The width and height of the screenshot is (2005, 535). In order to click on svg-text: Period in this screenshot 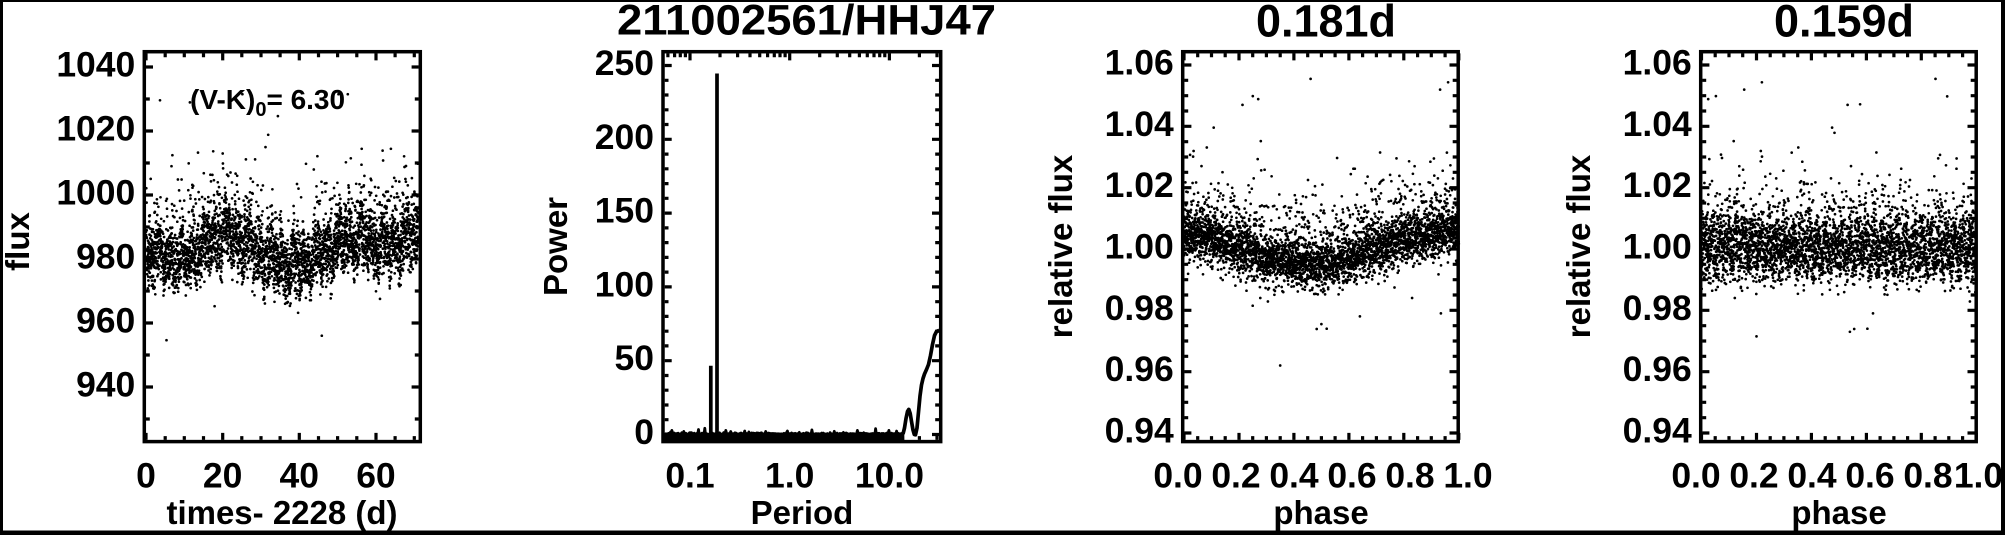, I will do `click(802, 512)`.